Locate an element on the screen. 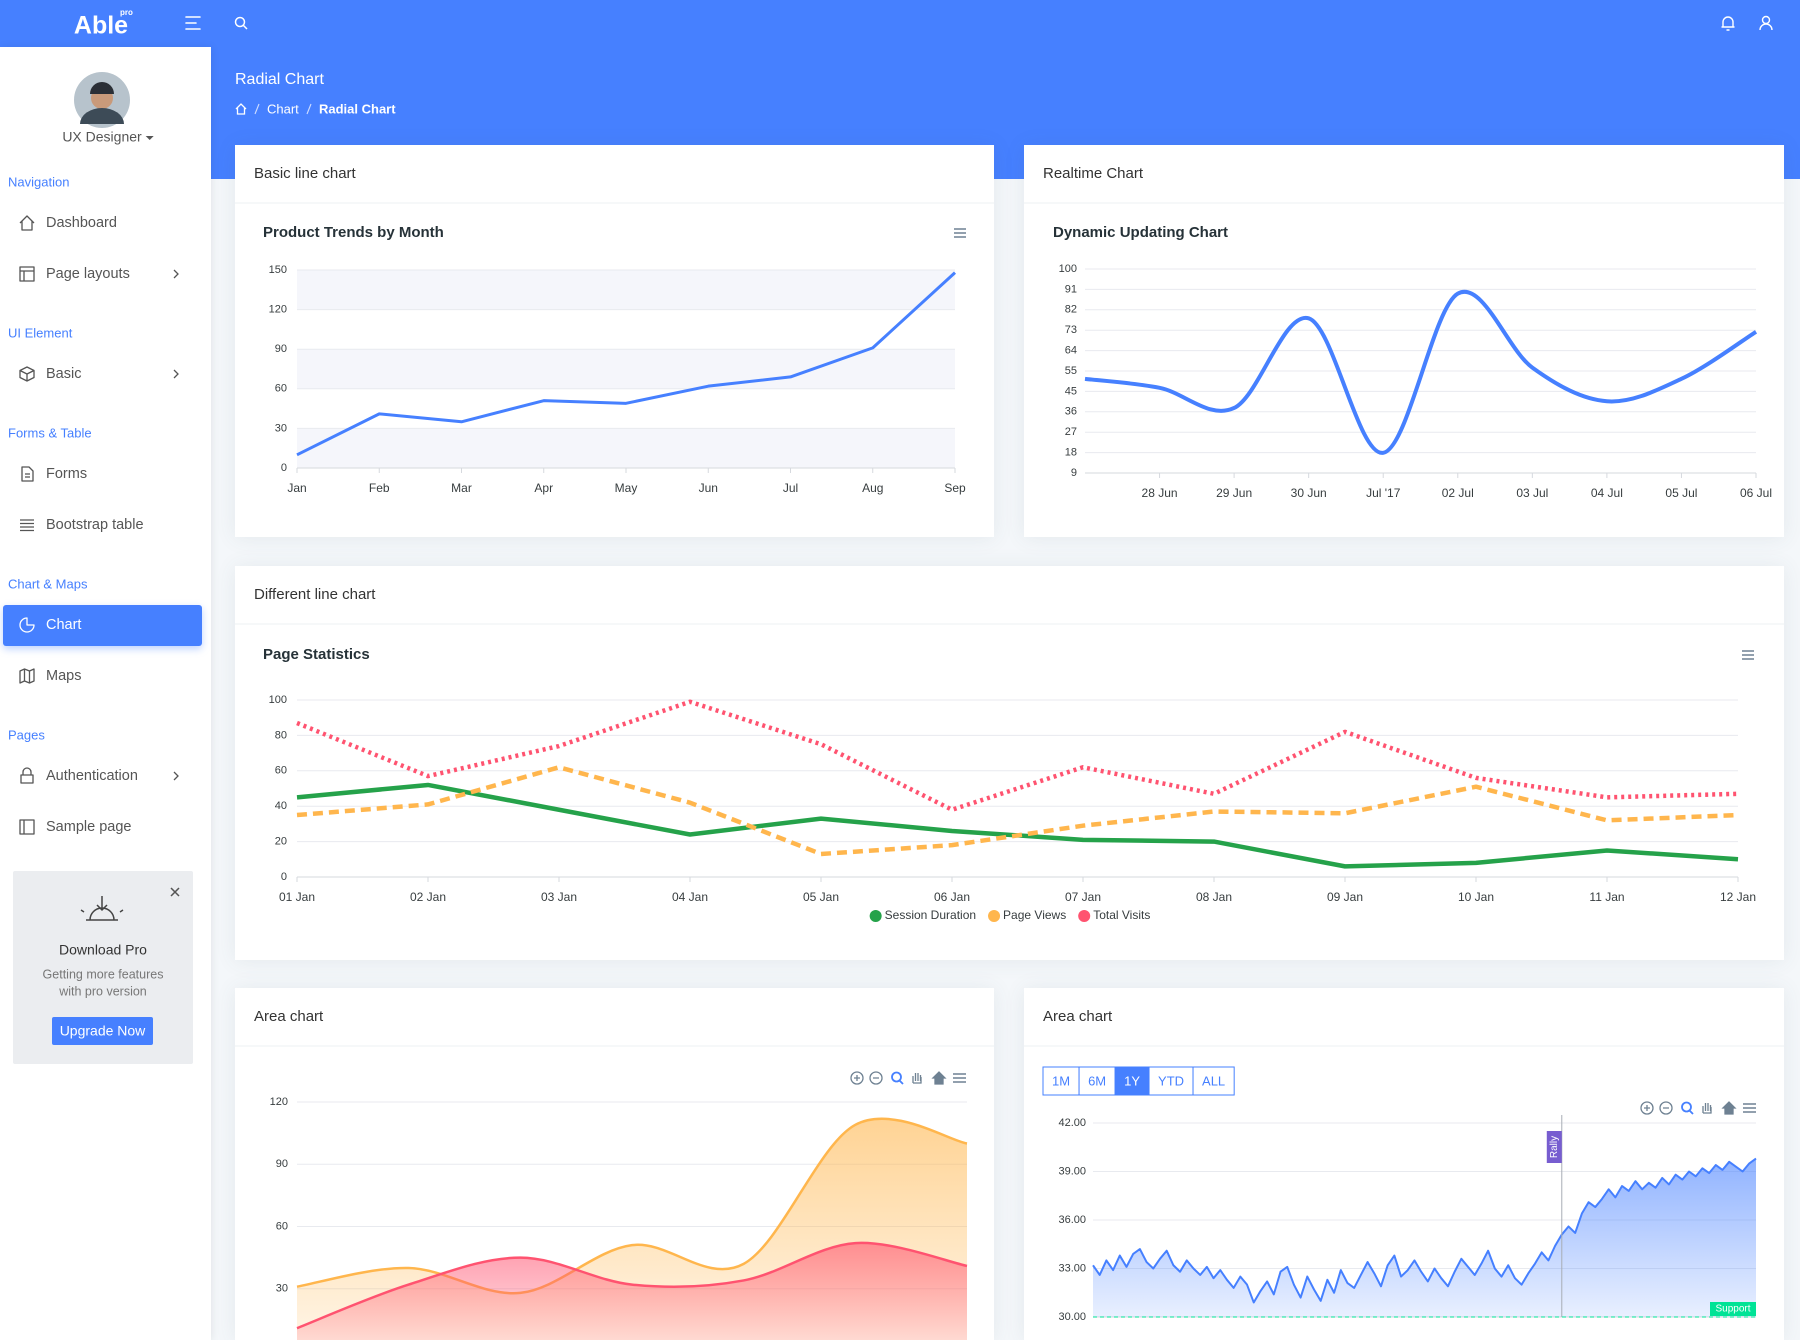 This screenshot has height=1340, width=1800. nav-item: Page layouts is located at coordinates (99, 274).